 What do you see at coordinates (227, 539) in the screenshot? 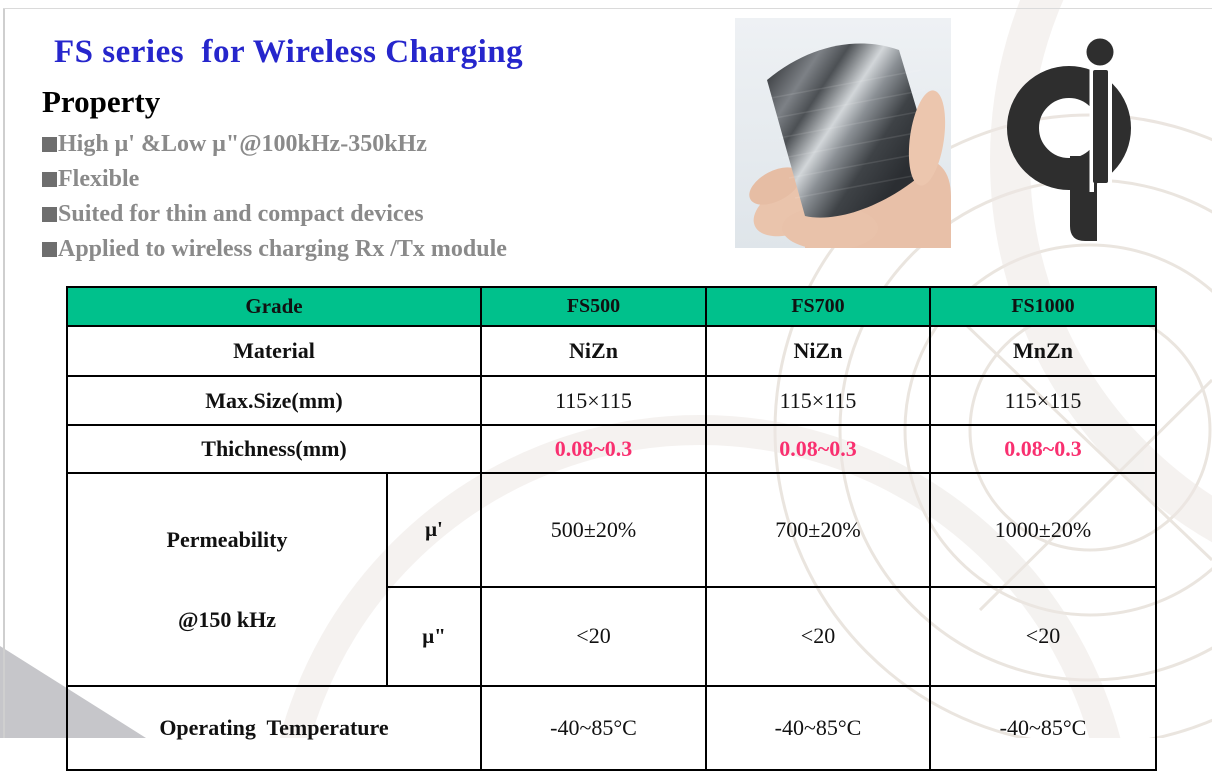
I see `permeability-label-line1: Permeability` at bounding box center [227, 539].